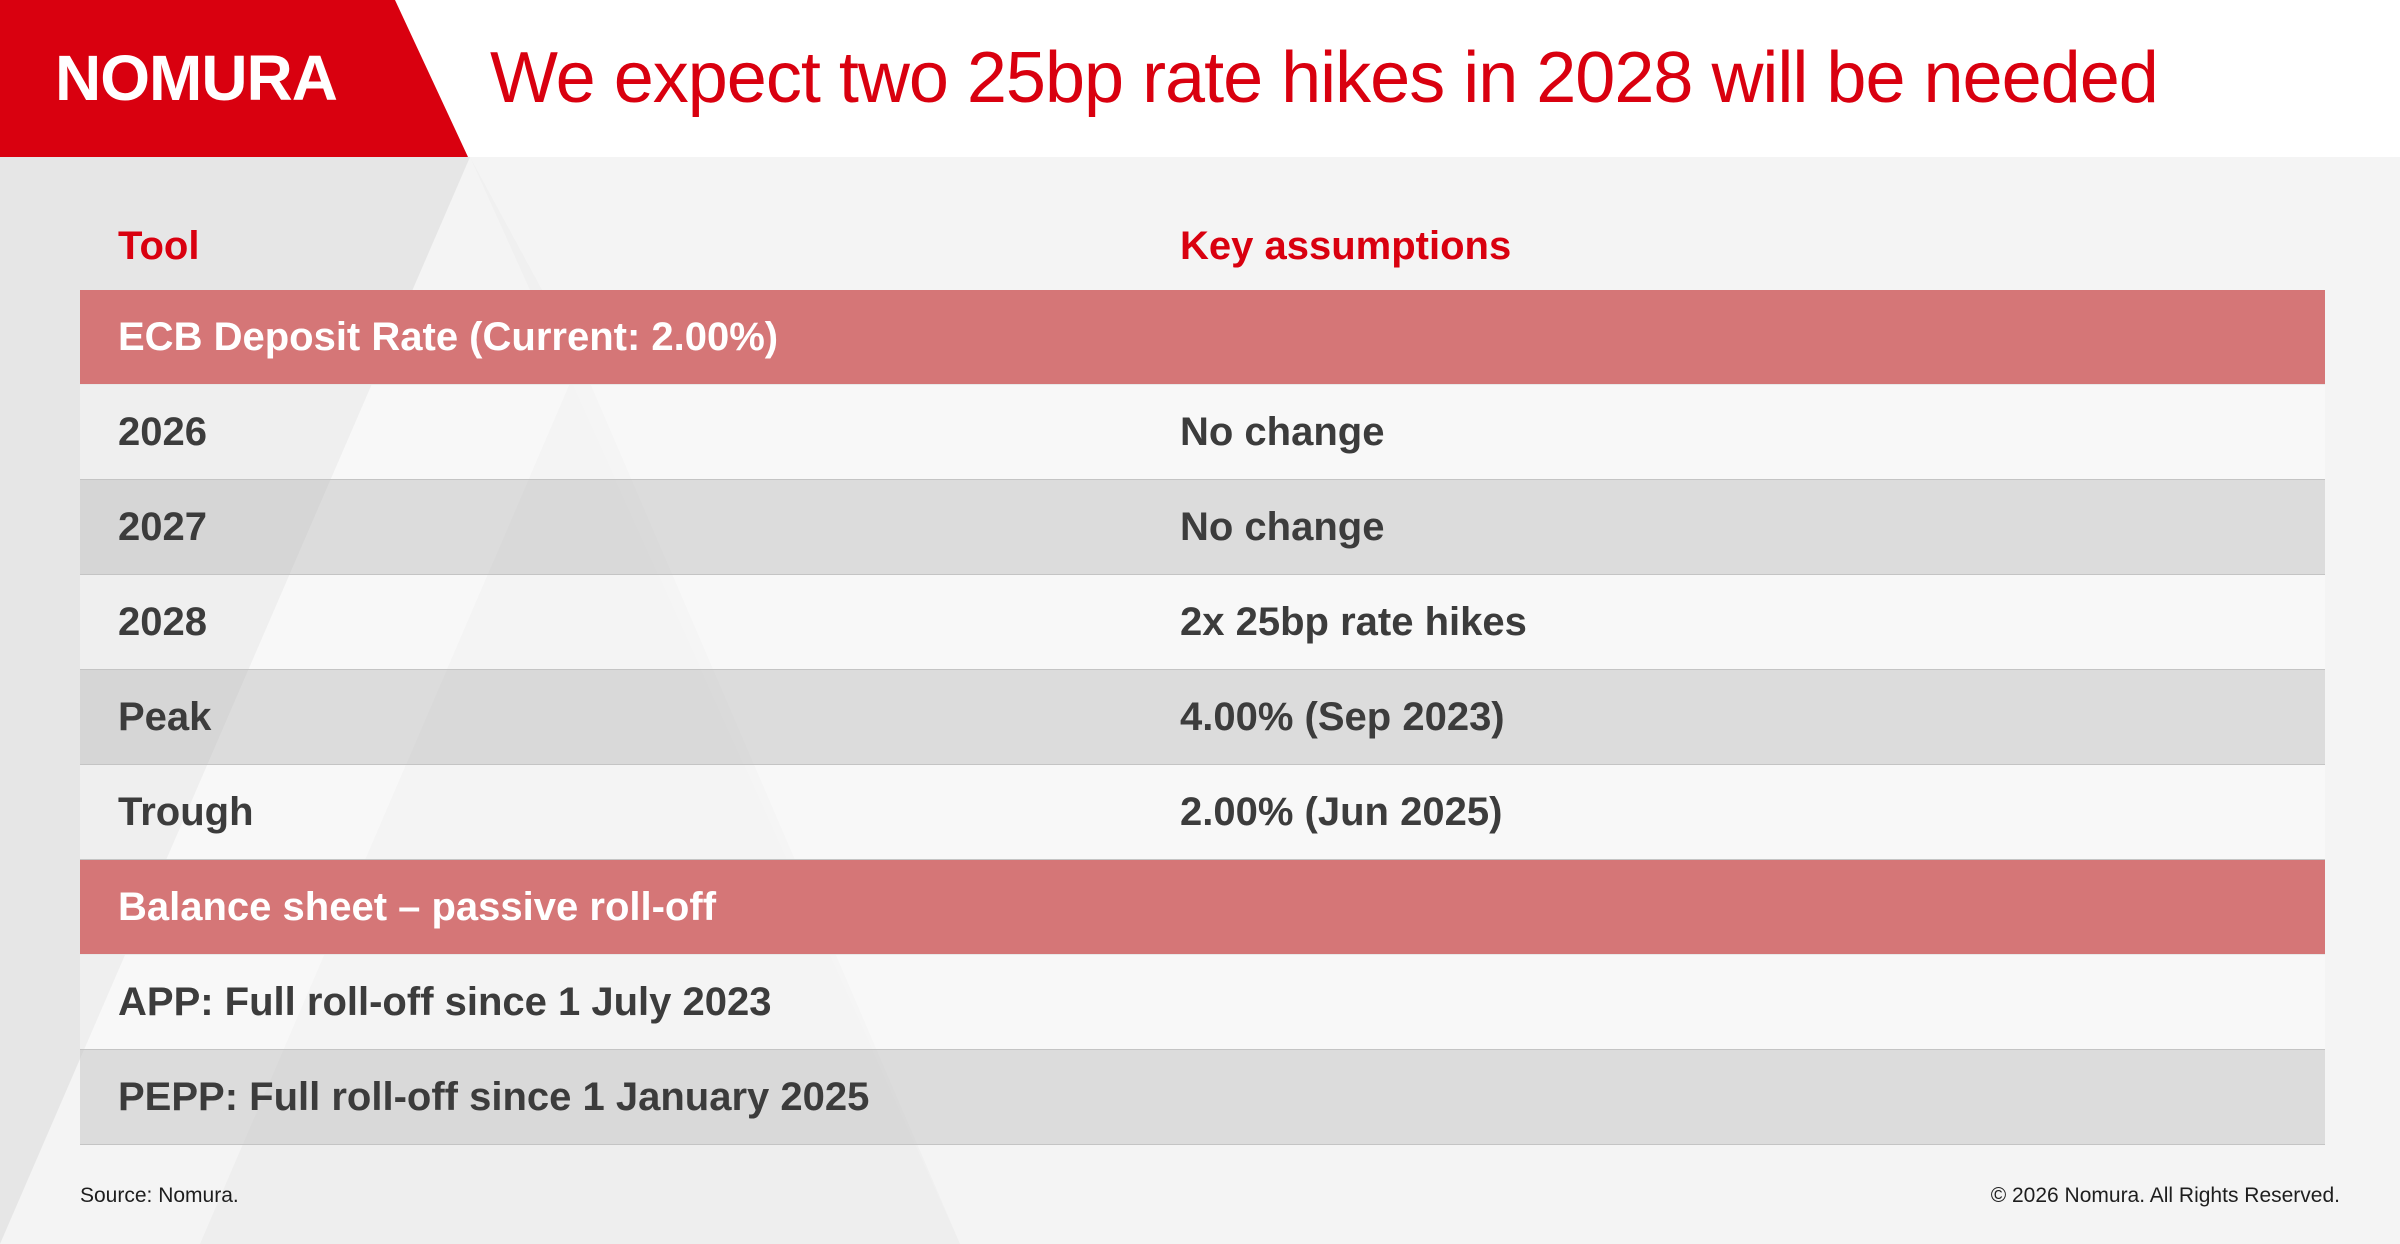 Image resolution: width=2400 pixels, height=1244 pixels. Describe the element at coordinates (159, 1195) in the screenshot. I see `source-note: Source: Nomura.` at that location.